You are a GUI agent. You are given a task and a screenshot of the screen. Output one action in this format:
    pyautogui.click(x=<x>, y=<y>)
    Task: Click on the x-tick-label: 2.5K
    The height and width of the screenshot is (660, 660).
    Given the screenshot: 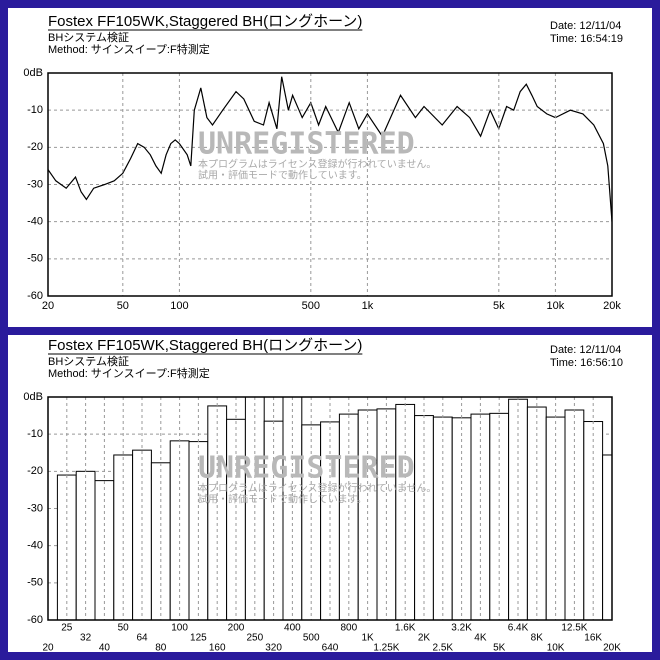 What is the action you would take?
    pyautogui.click(x=443, y=648)
    